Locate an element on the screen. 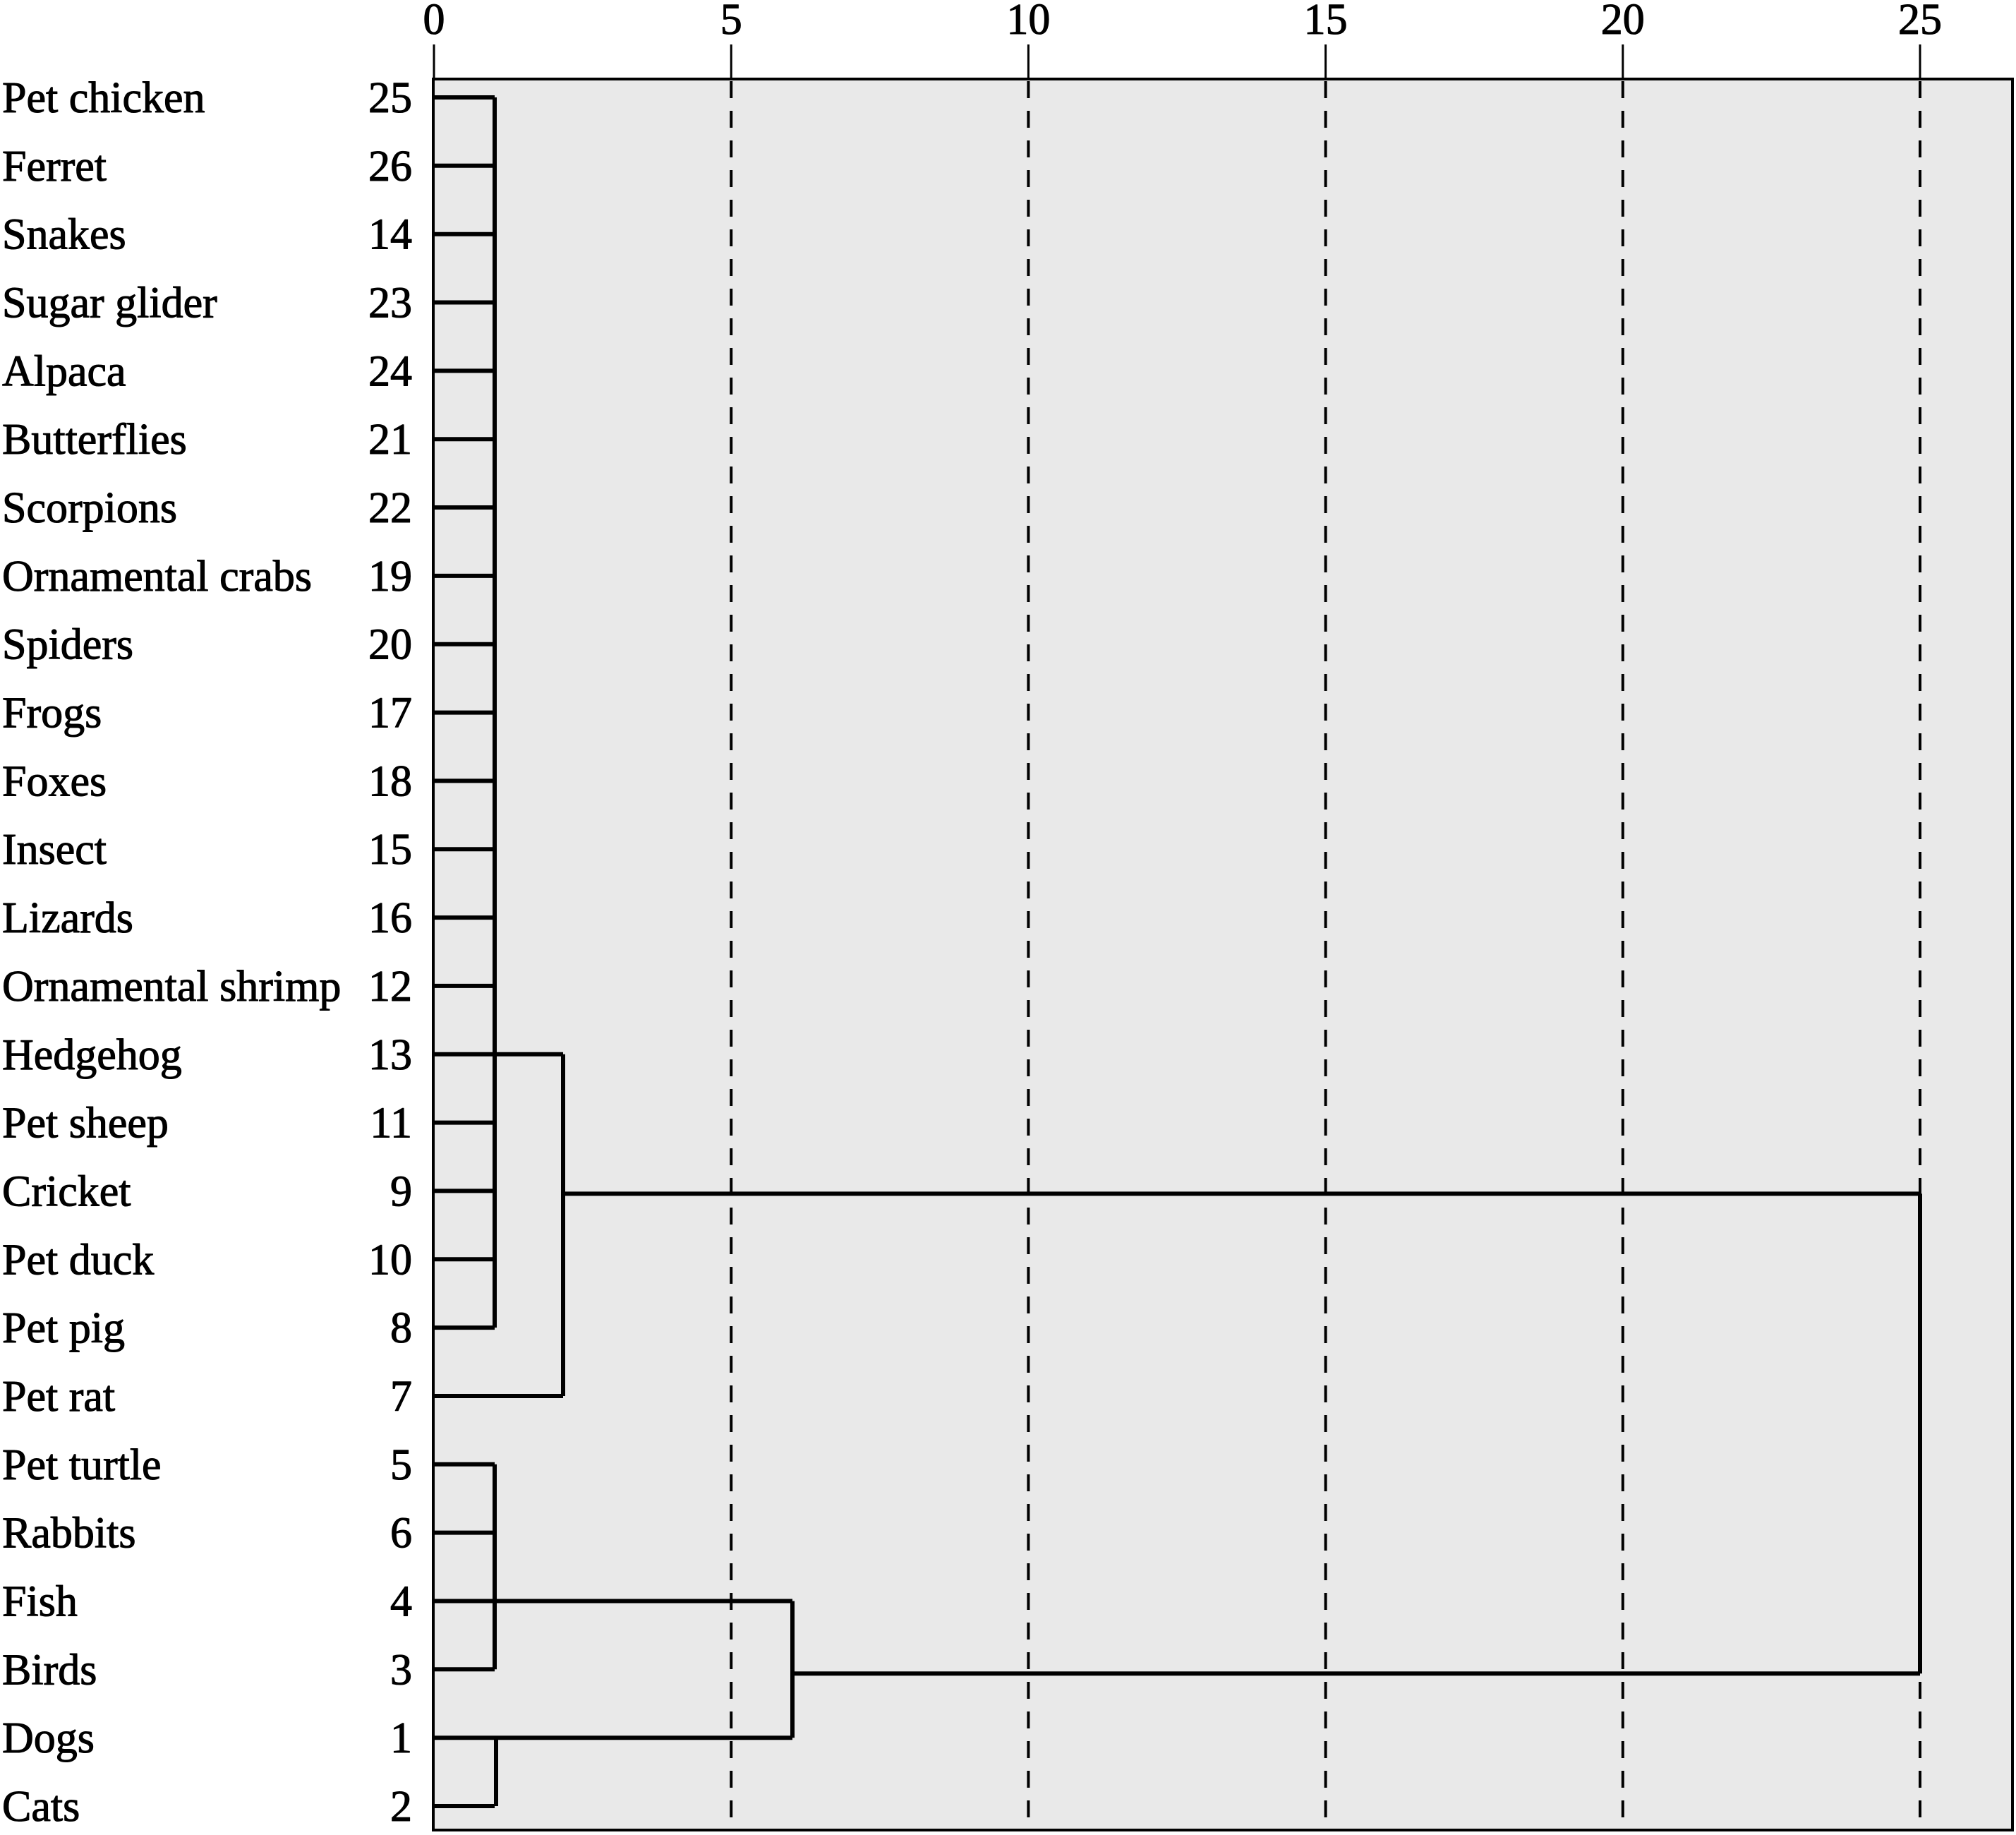  svg-text: 21 is located at coordinates (390, 440).